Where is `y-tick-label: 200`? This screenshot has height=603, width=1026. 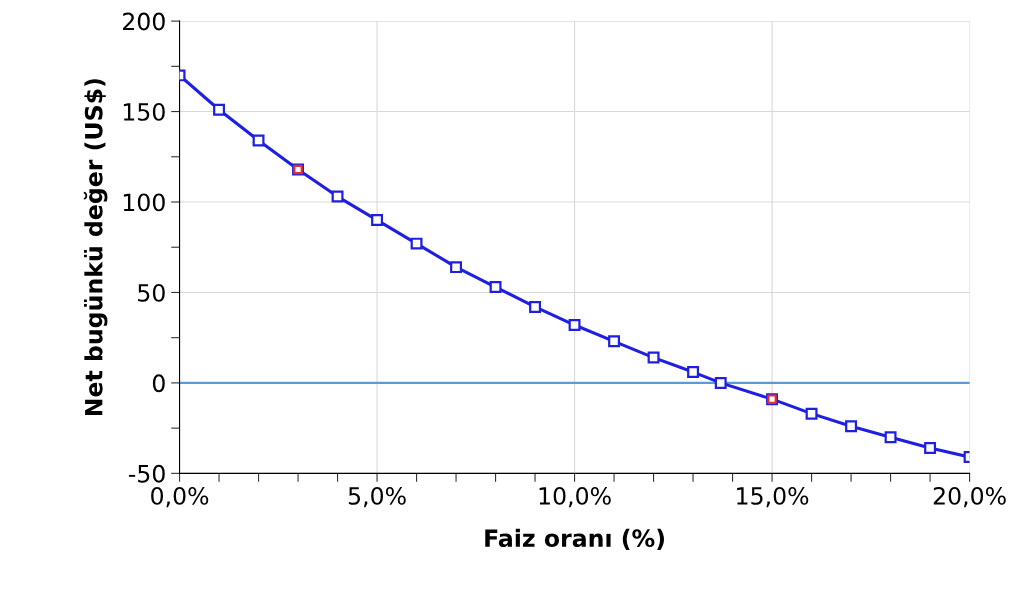 y-tick-label: 200 is located at coordinates (144, 21).